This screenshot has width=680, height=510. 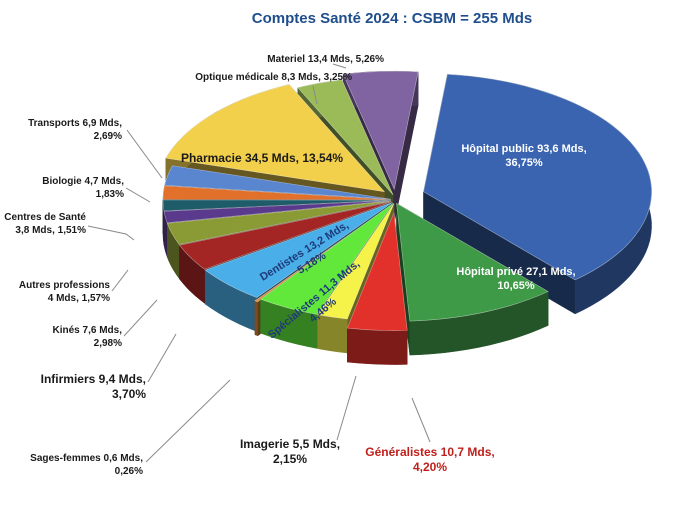 What do you see at coordinates (370, 59) in the screenshot?
I see `slice-percent: 5,26%` at bounding box center [370, 59].